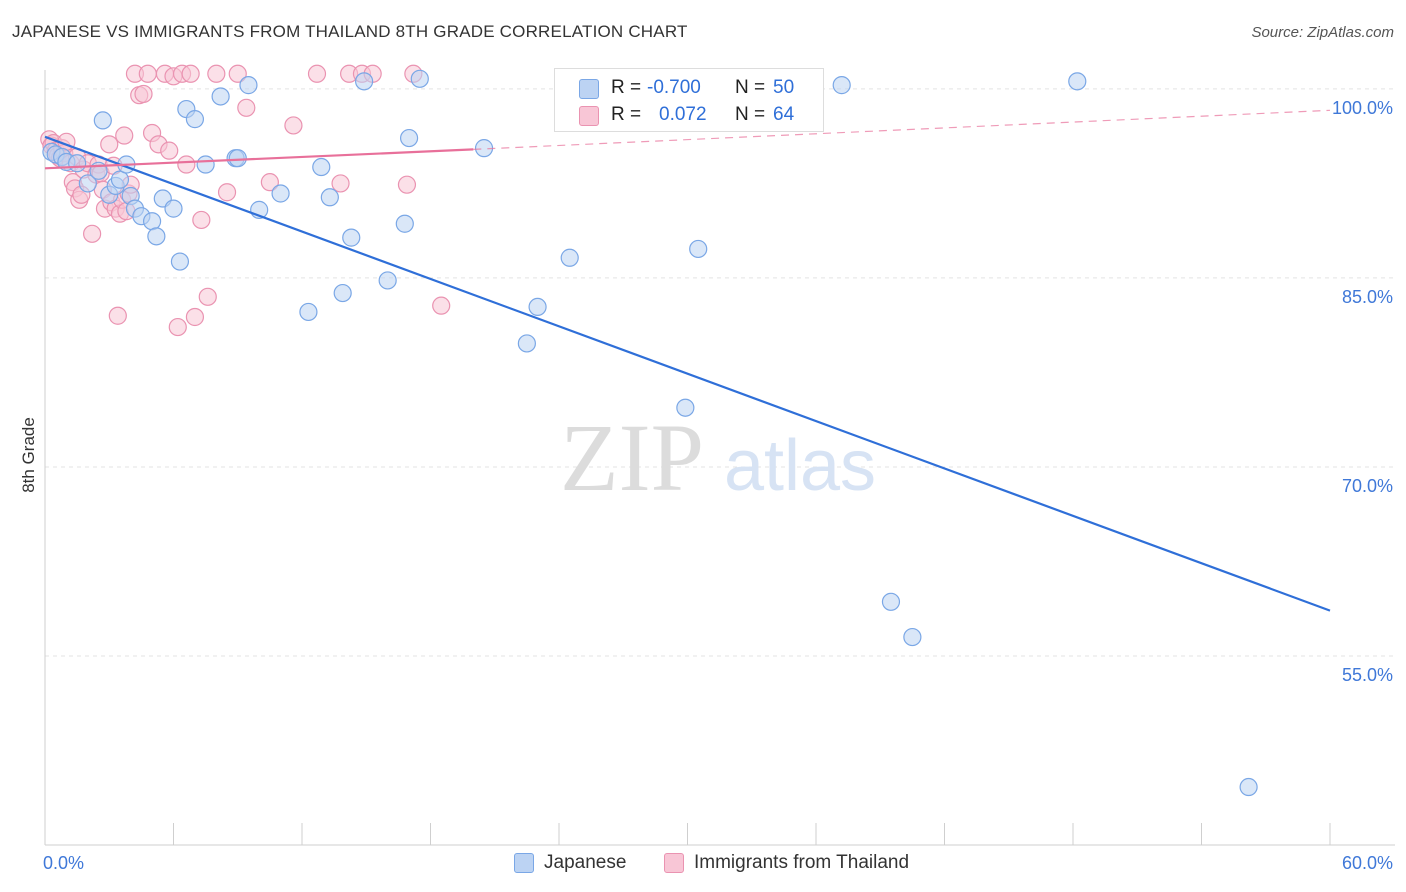  I want to click on watermark-zip: ZIP, so click(632, 457).